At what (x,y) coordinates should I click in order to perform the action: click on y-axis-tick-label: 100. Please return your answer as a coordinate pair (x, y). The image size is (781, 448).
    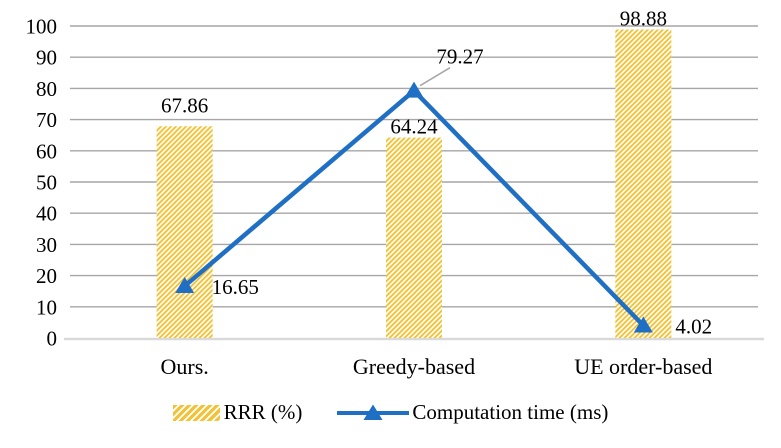
    Looking at the image, I should click on (42, 27).